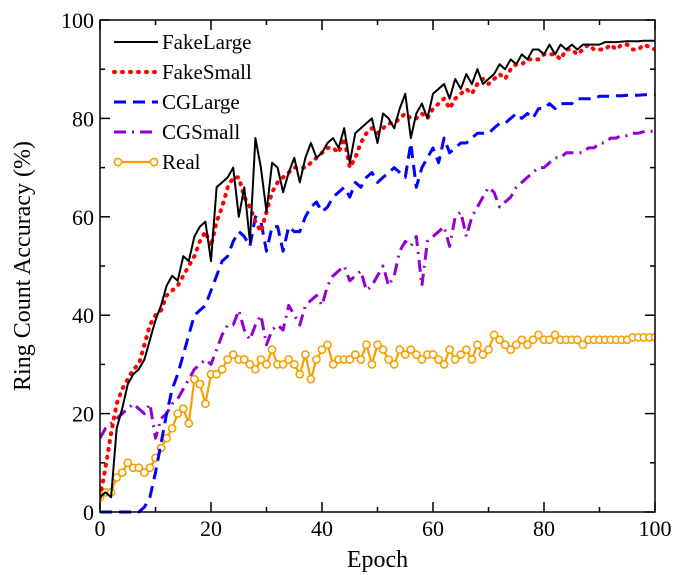 The height and width of the screenshot is (575, 689). I want to click on legend: FakeLarge FakeSmall CGLarge CGSmall Real, so click(182, 102).